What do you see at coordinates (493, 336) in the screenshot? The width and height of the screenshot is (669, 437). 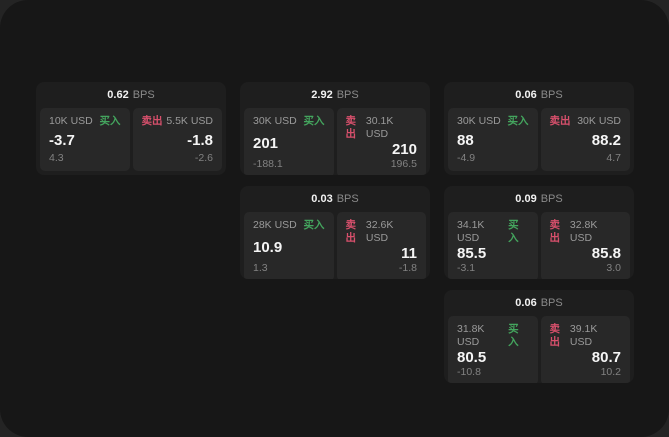 I see `buy-tile-top-row: 31.8K USD 买入` at bounding box center [493, 336].